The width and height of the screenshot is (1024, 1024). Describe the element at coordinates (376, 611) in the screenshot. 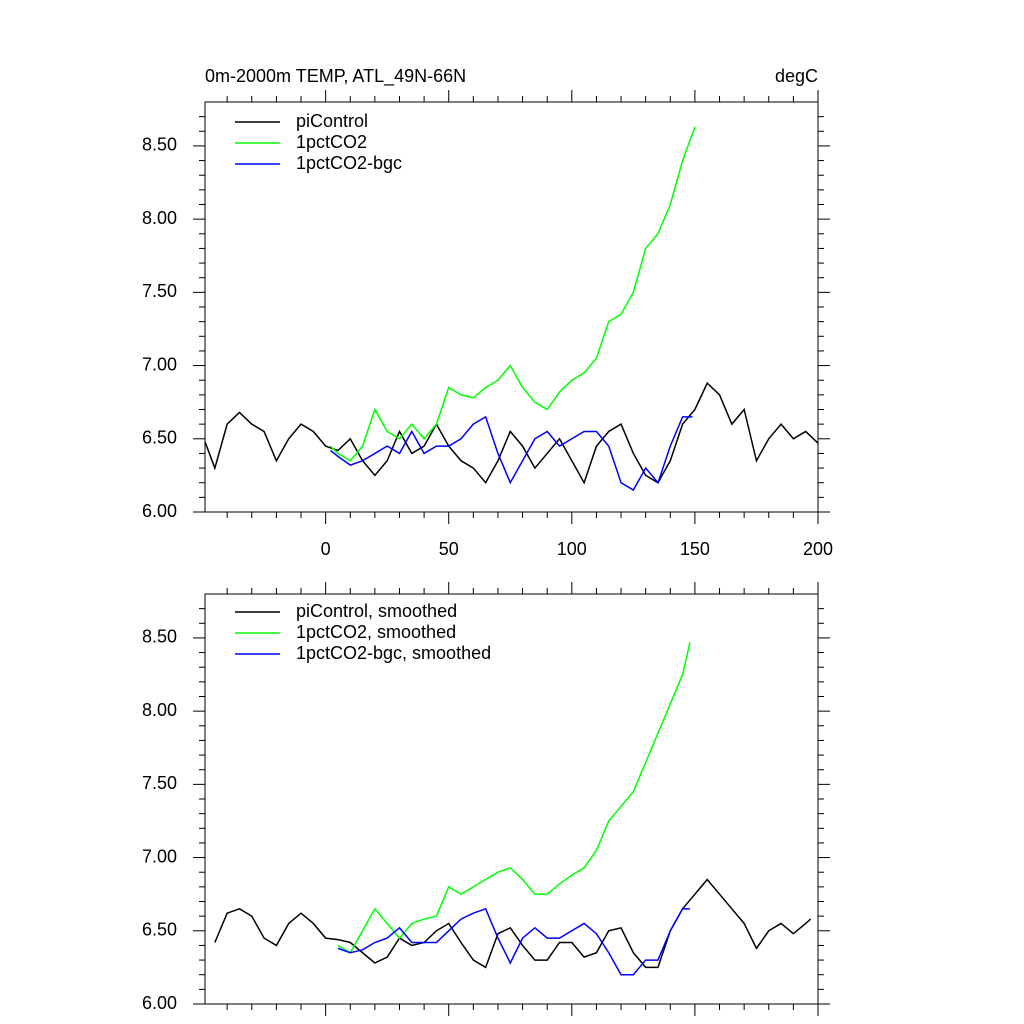

I see `legend-label: piControl, smoothed` at that location.